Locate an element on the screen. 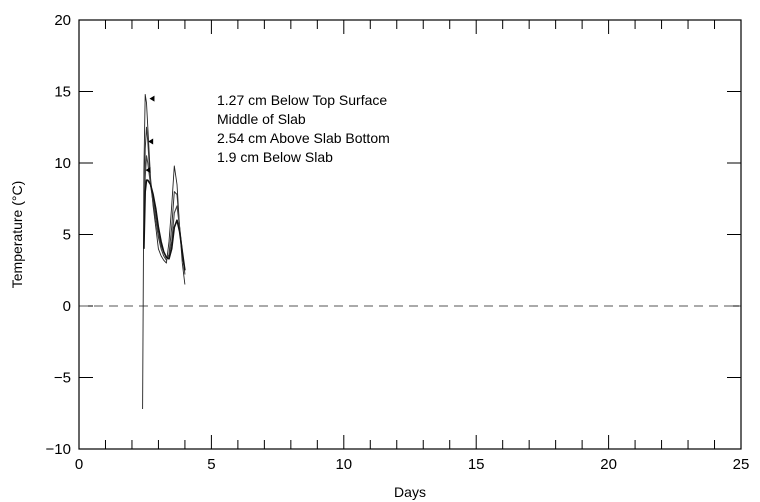 The width and height of the screenshot is (760, 502). legend-entry-2: Middle of Slab is located at coordinates (261, 119).